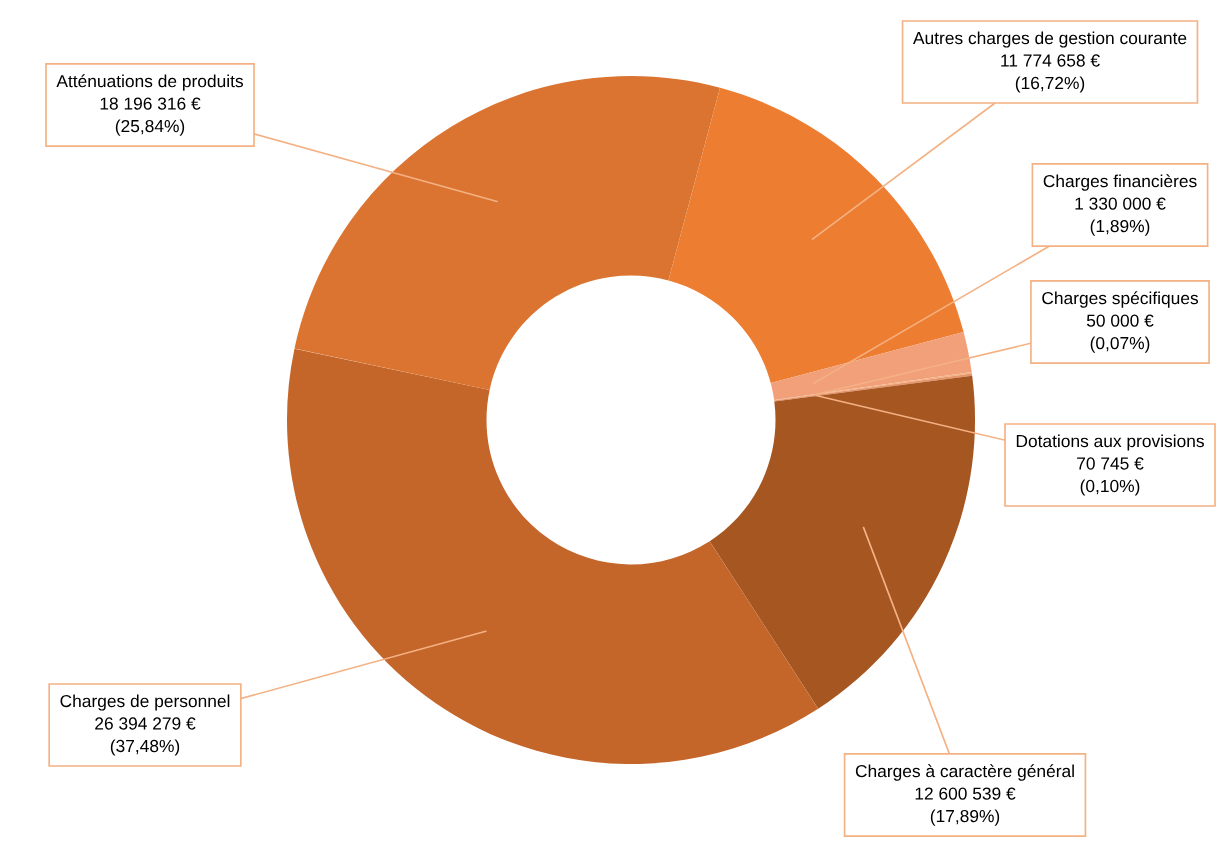  I want to click on slice-label: Charges à caractère général, so click(964, 772).